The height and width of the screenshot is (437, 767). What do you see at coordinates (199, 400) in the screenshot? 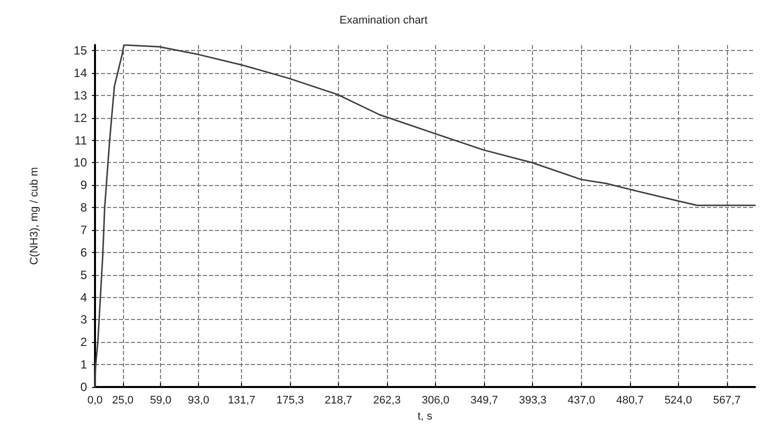
I see `x-tick-label: 93,0` at bounding box center [199, 400].